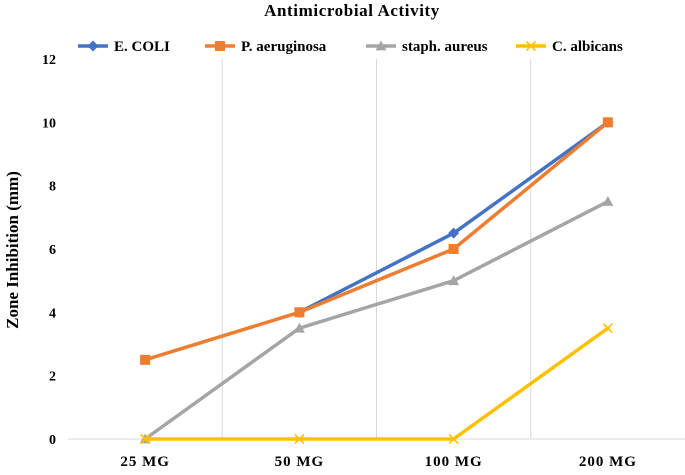  I want to click on legend-item: staph. aureus, so click(427, 47).